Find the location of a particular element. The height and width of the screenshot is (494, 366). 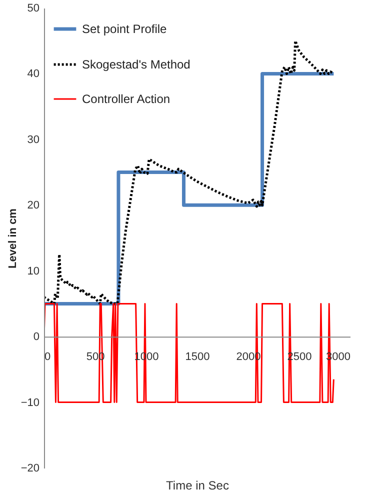

y-tick-label: 10 is located at coordinates (33, 271).